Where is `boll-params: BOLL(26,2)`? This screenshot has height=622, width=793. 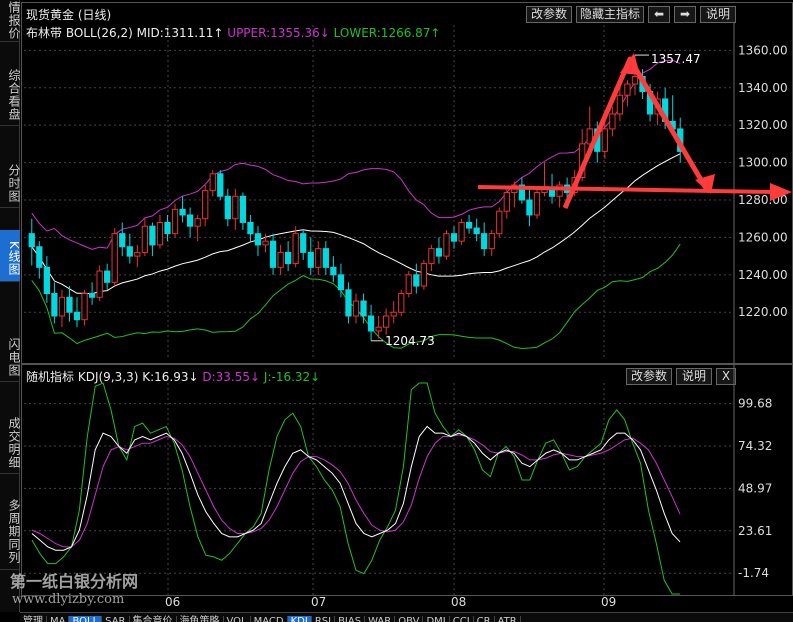 boll-params: BOLL(26,2) is located at coordinates (99, 33).